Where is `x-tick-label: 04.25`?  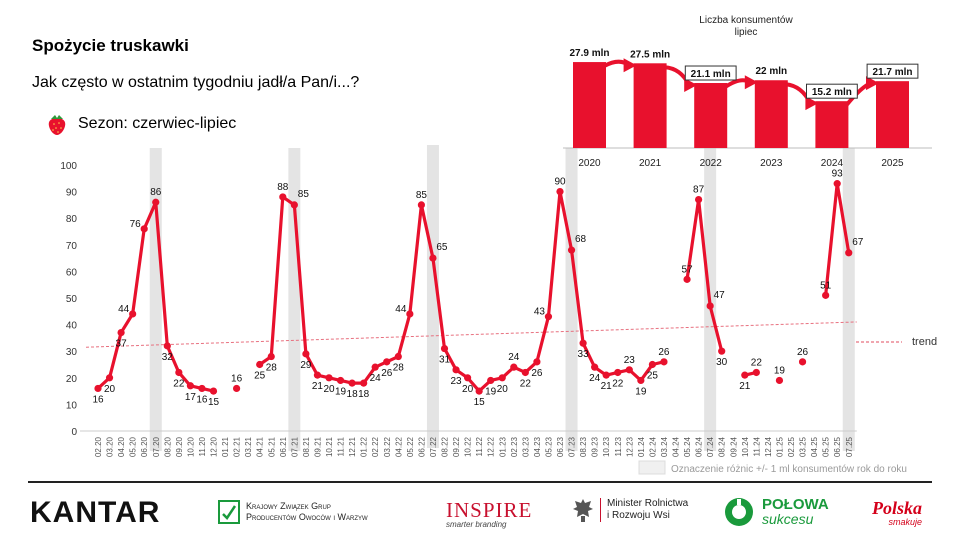
x-tick-label: 04.25 is located at coordinates (814, 446).